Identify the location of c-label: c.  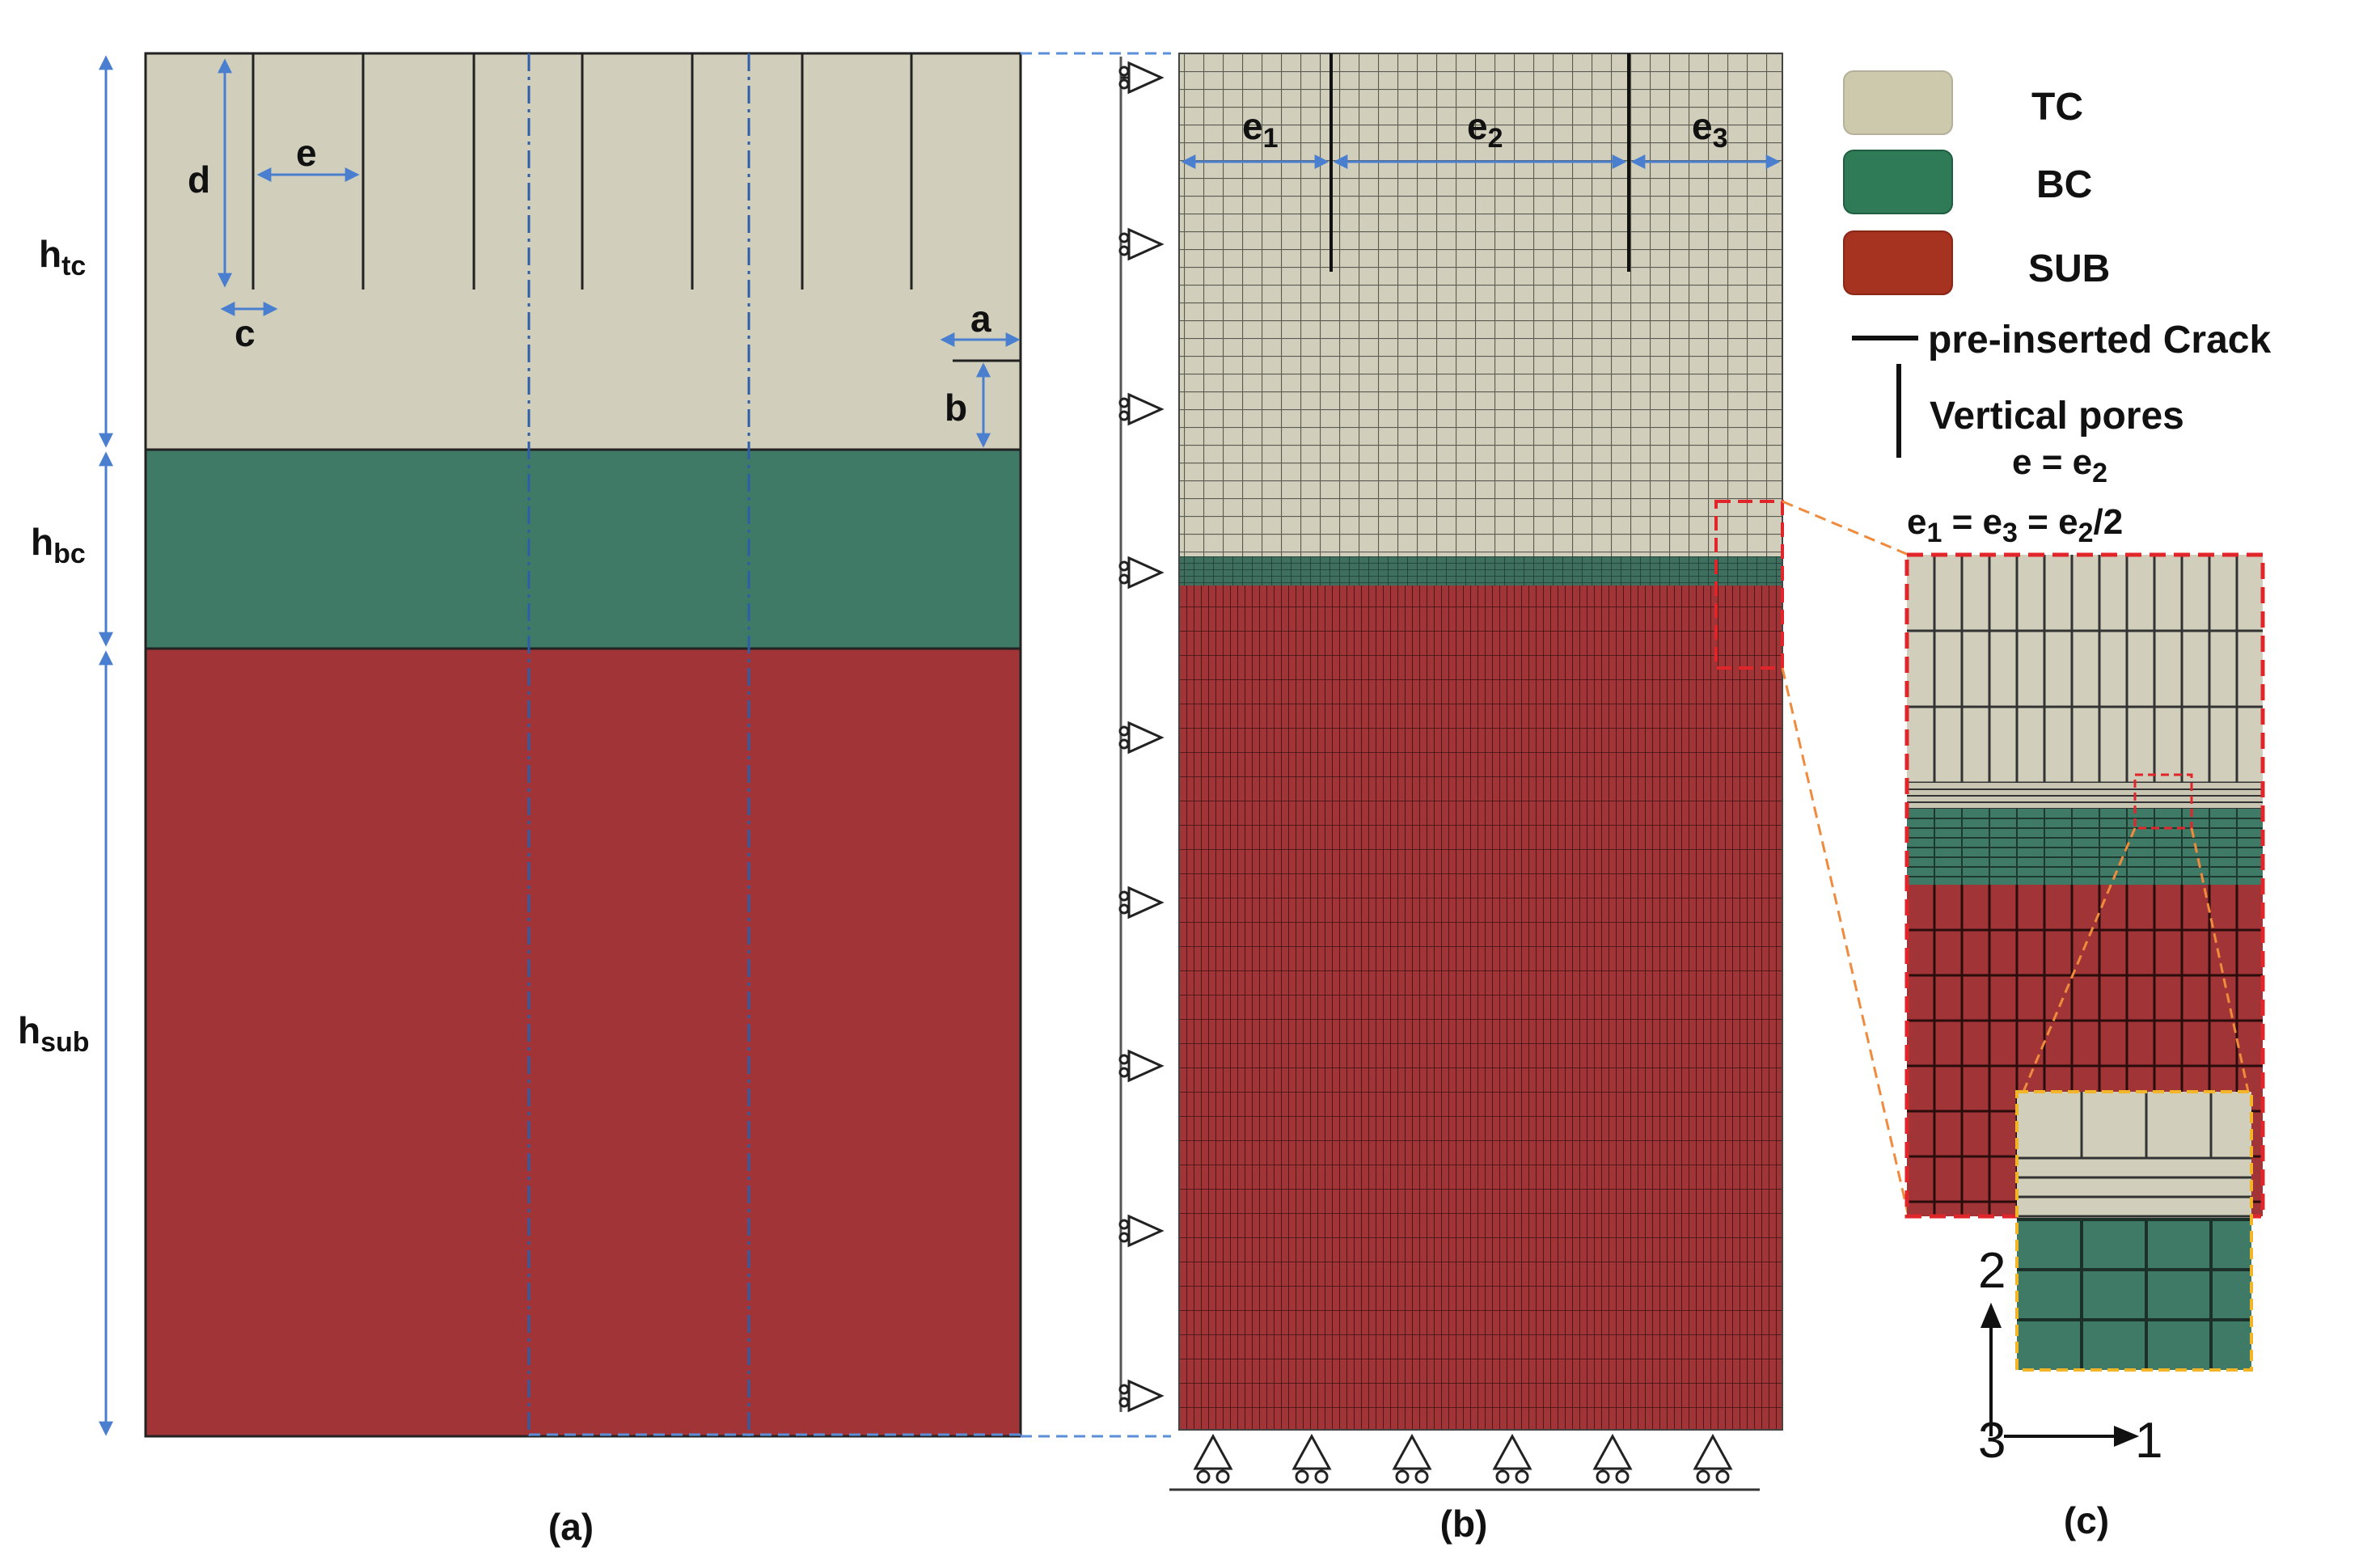
(245, 333).